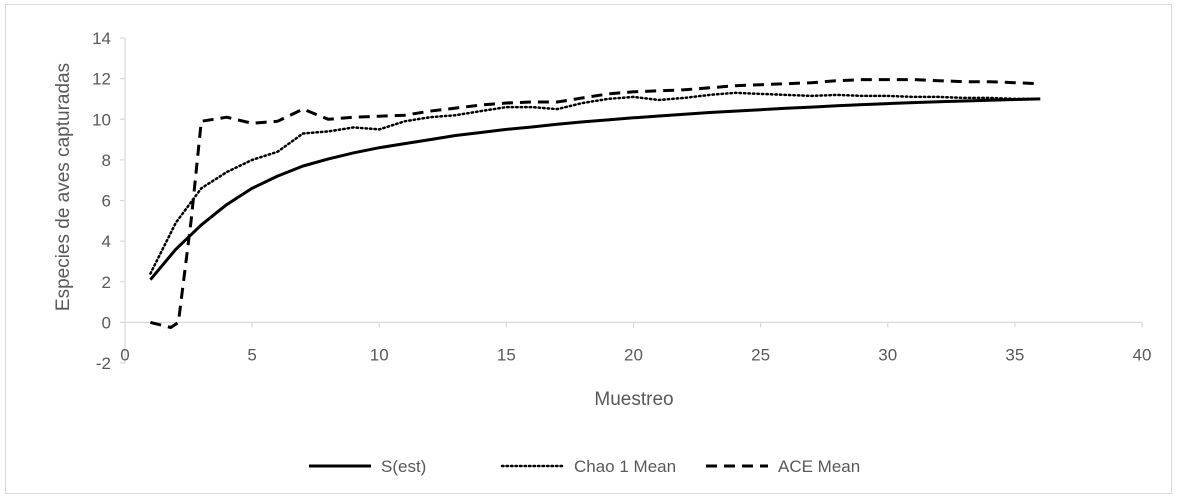 This screenshot has width=1179, height=500. Describe the element at coordinates (106, 282) in the screenshot. I see `y-tick-label-2: 2` at that location.